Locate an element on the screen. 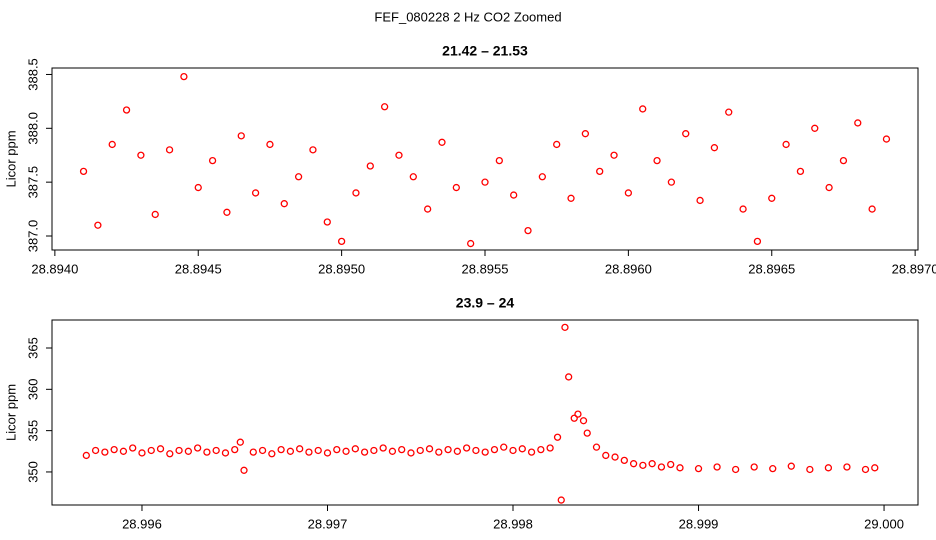 This screenshot has height=540, width=936. main-title: FEF_080228 2 Hz CO2 Zoomed is located at coordinates (467, 16).